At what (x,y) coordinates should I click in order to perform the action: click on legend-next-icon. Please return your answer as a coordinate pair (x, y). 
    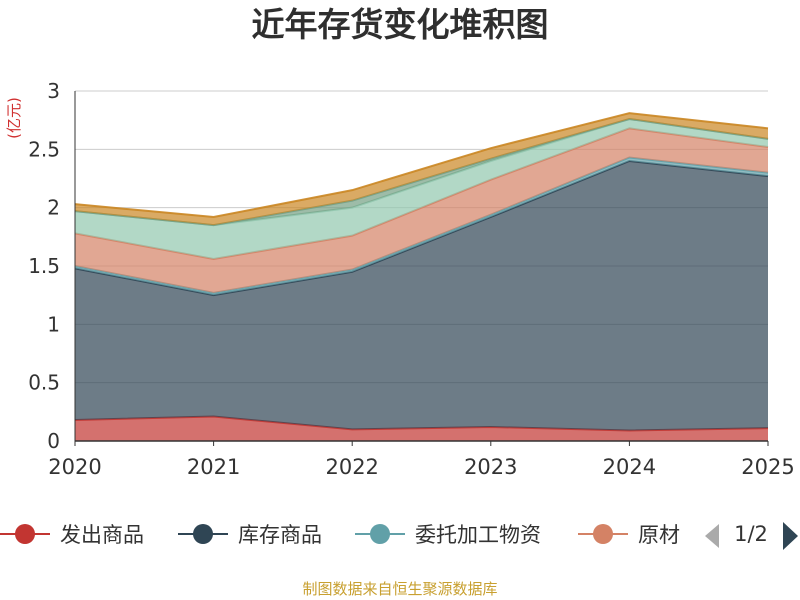
    Looking at the image, I should click on (790, 536).